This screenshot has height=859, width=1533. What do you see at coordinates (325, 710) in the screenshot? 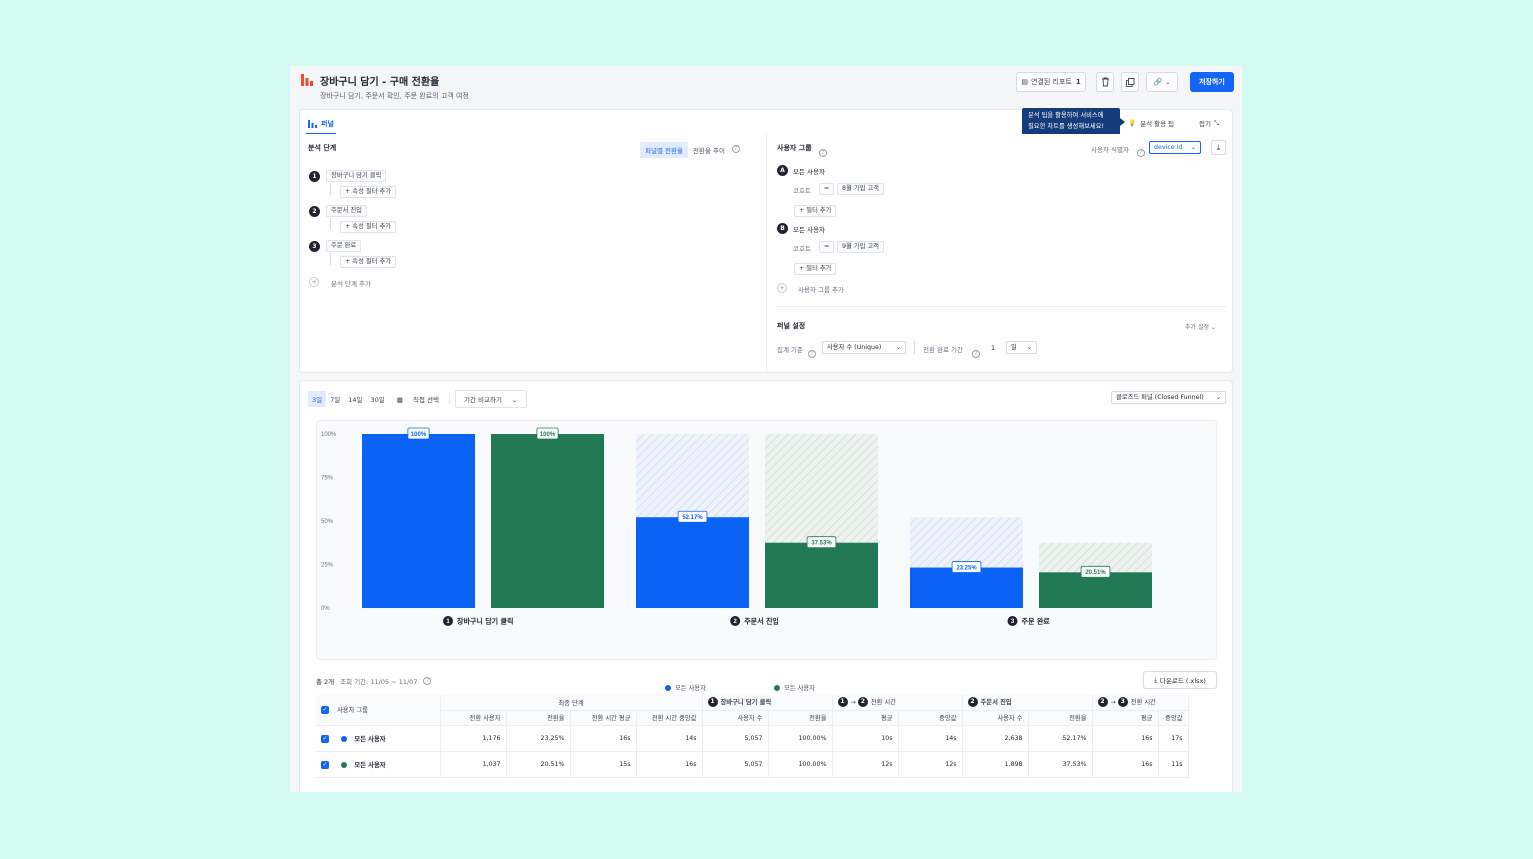
I see `select-all-checkbox: ✓` at bounding box center [325, 710].